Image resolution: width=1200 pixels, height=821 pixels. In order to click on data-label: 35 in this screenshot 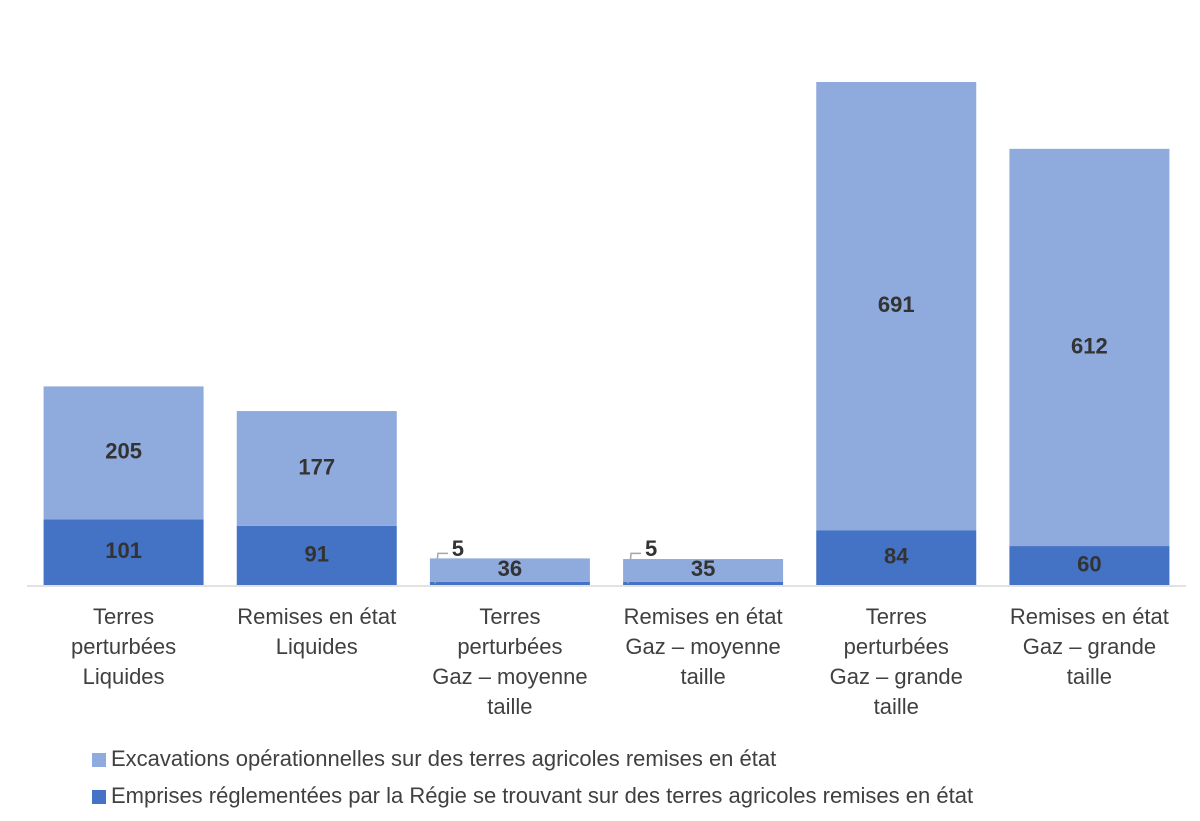, I will do `click(703, 568)`.